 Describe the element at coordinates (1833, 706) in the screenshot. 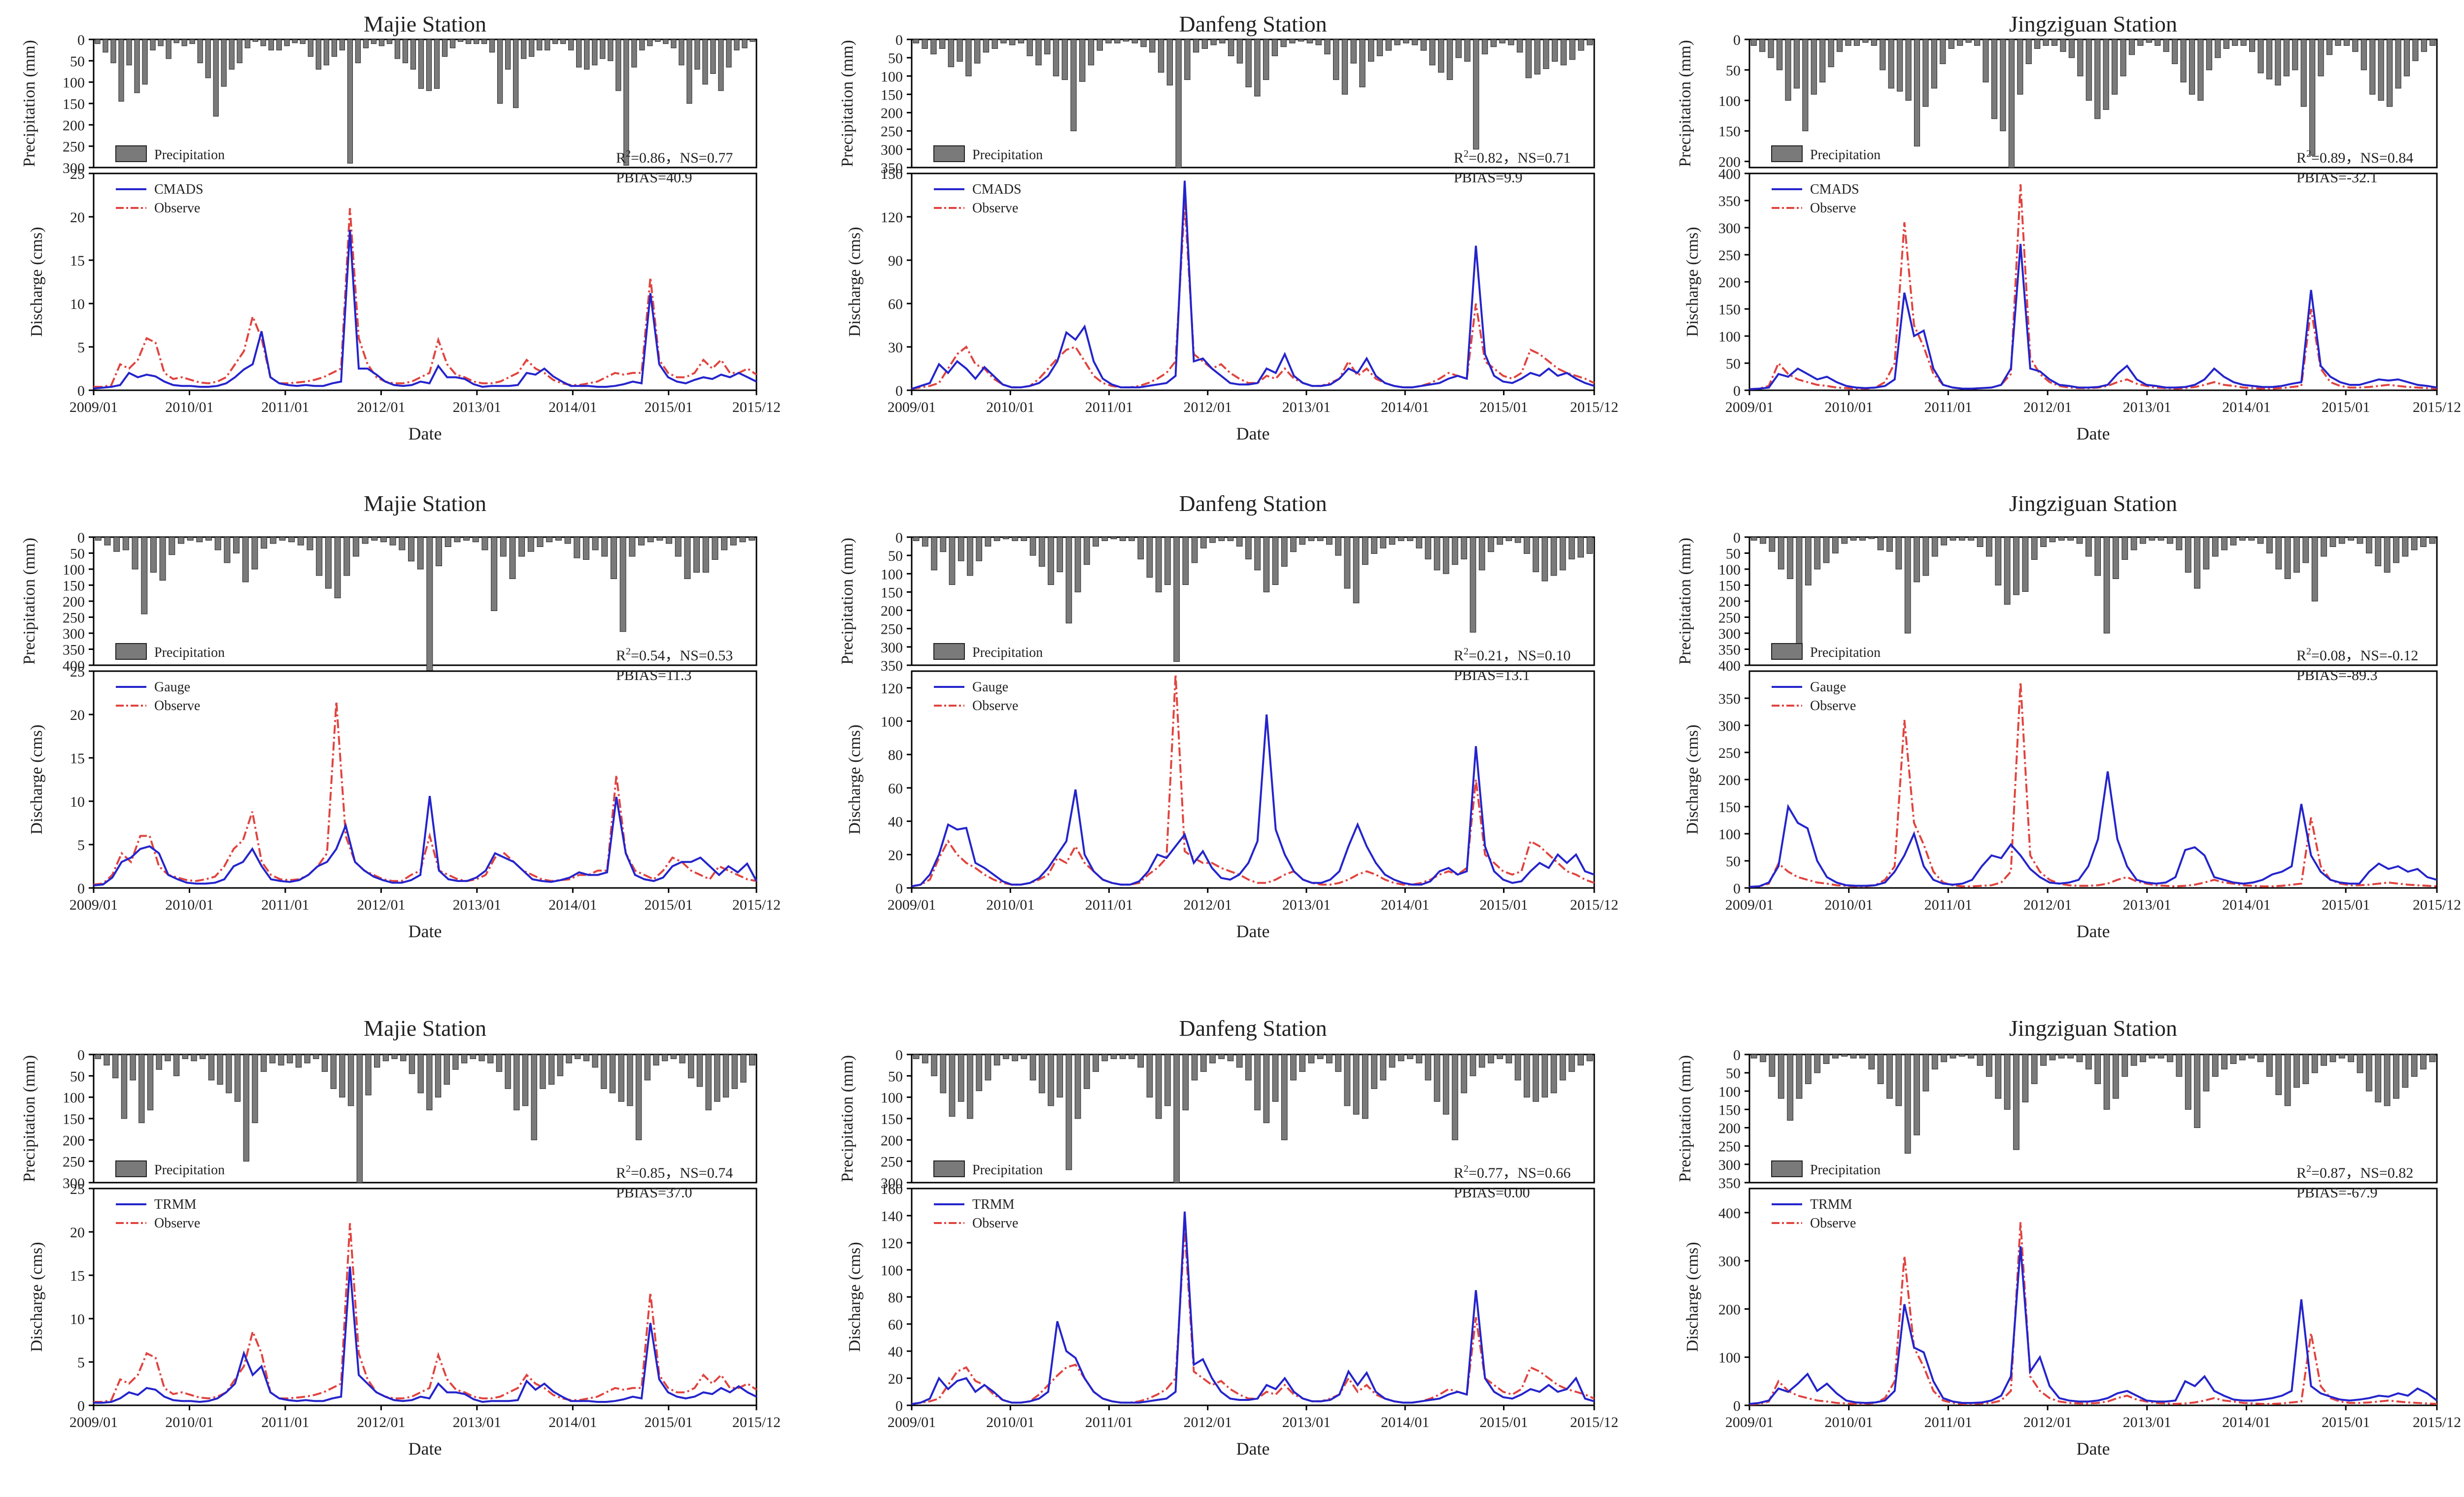

I see `legend-obs-label: Observe` at that location.